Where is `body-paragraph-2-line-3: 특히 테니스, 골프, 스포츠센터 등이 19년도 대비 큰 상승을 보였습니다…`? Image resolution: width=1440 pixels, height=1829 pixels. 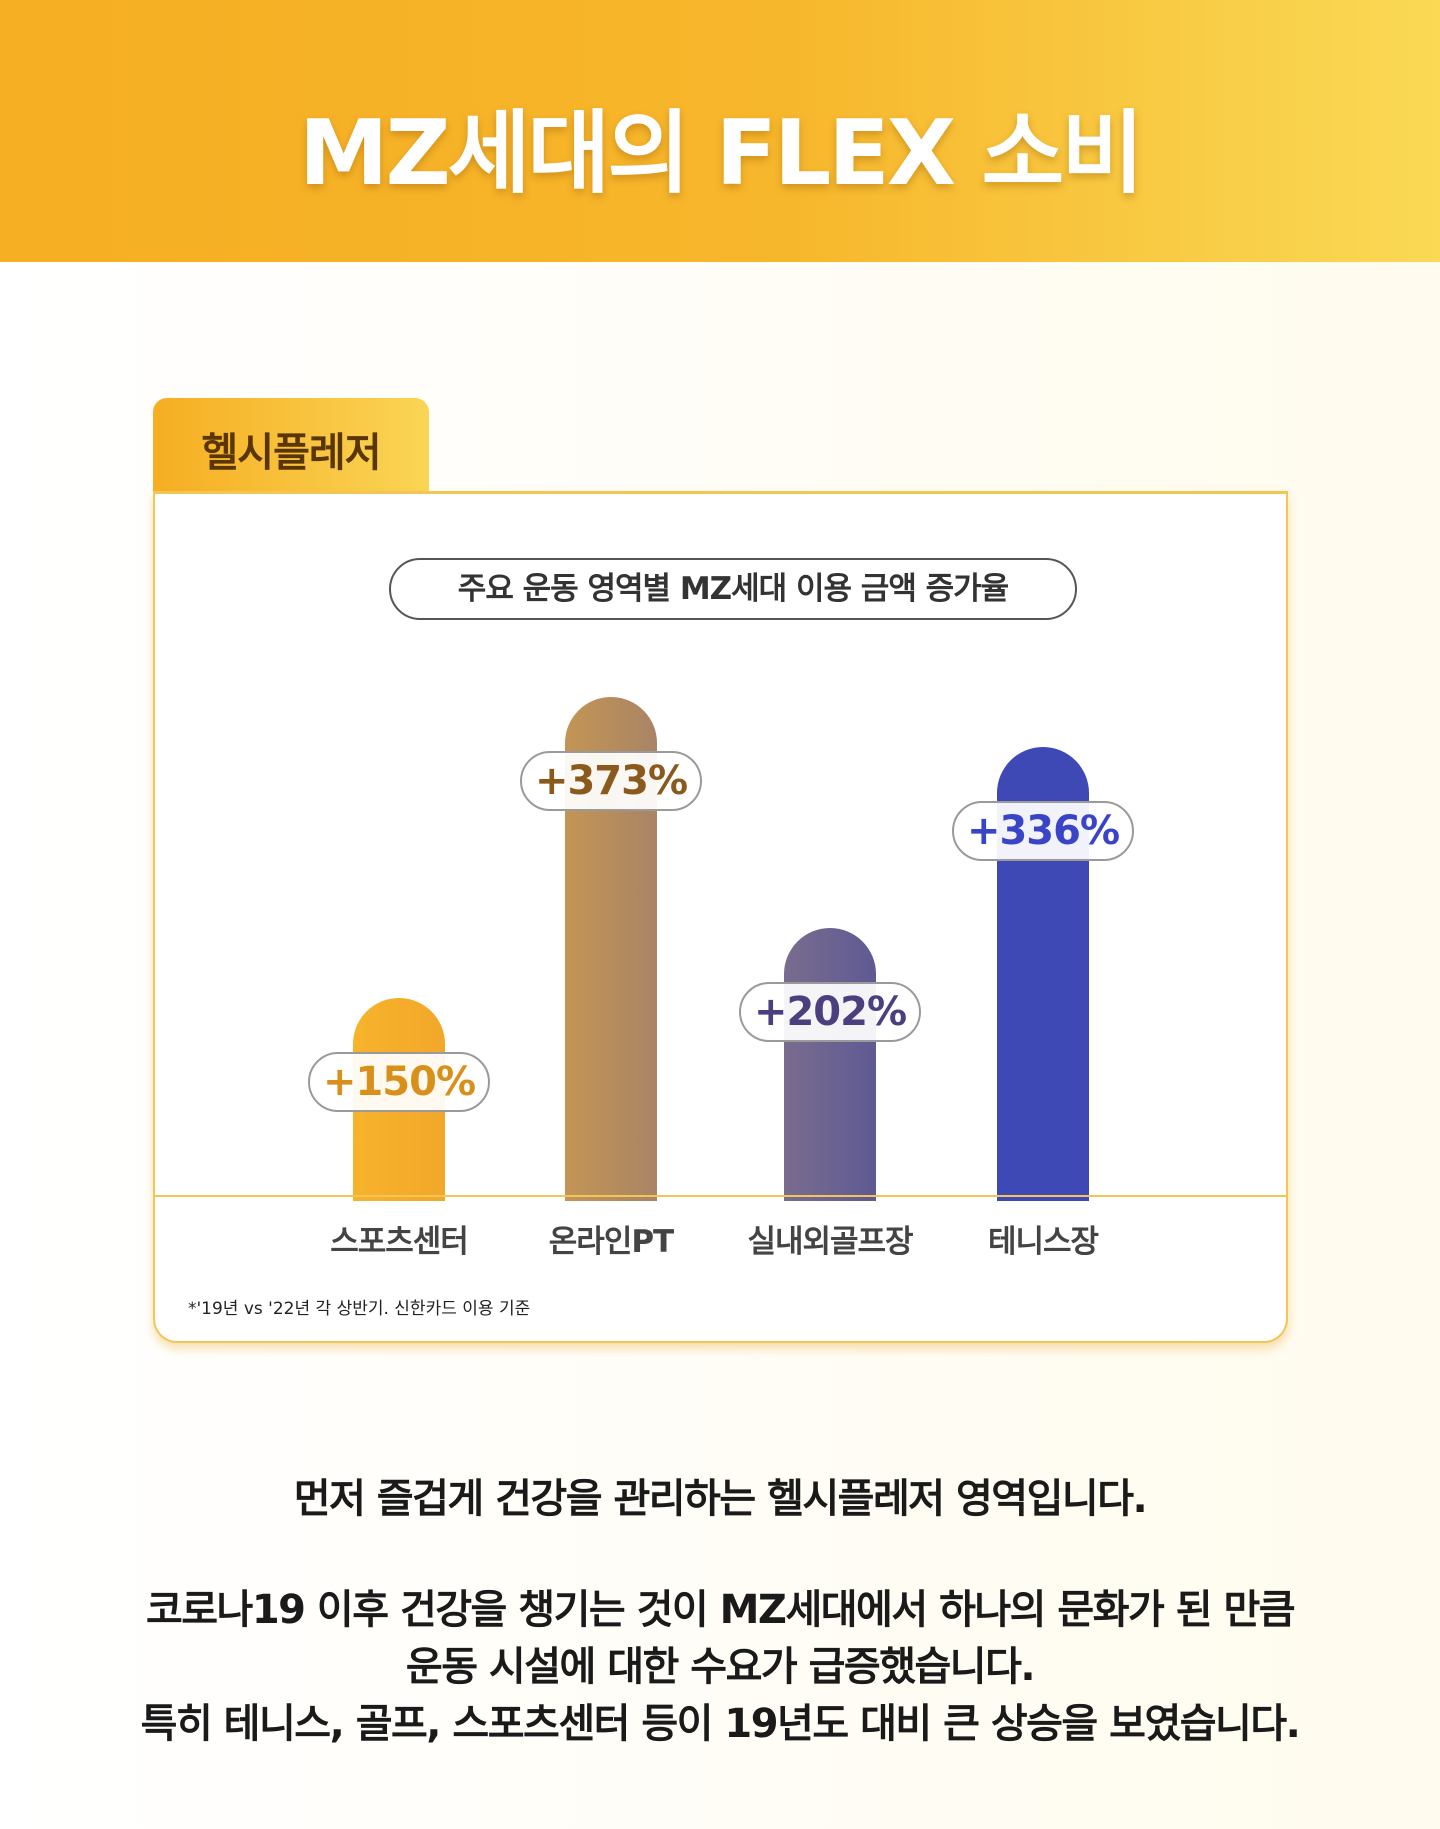 body-paragraph-2-line-3: 특히 테니스, 골프, 스포츠센터 등이 19년도 대비 큰 상승을 보였습니다… is located at coordinates (720, 1724).